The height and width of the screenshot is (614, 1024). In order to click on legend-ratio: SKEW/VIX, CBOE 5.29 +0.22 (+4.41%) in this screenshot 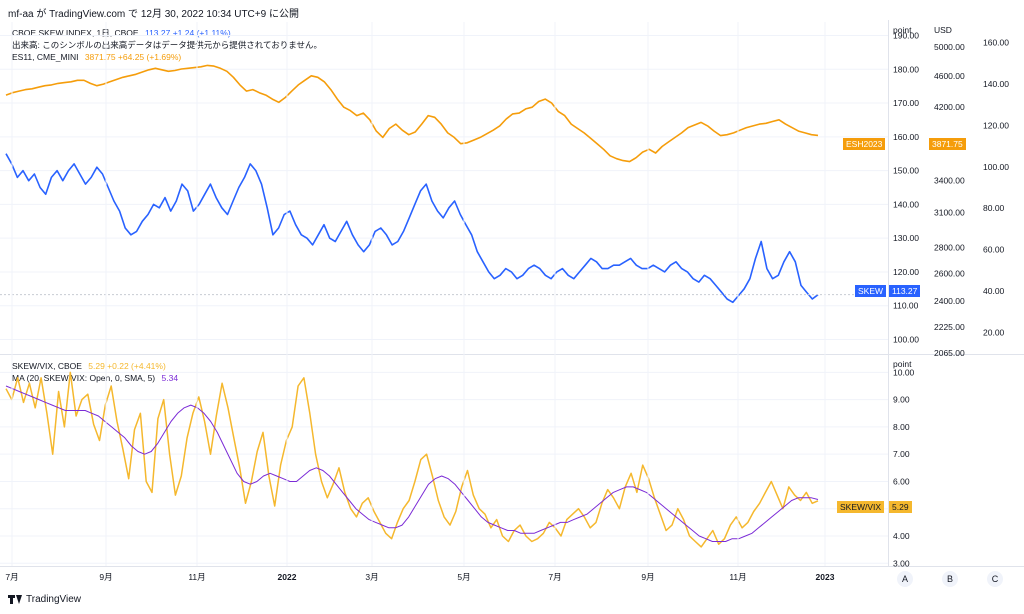, I will do `click(95, 366)`.